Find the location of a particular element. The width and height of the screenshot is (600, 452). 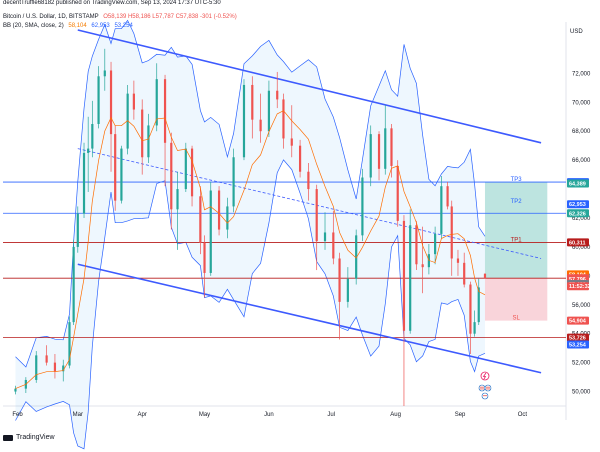

brand-text: TradingView is located at coordinates (35, 437).